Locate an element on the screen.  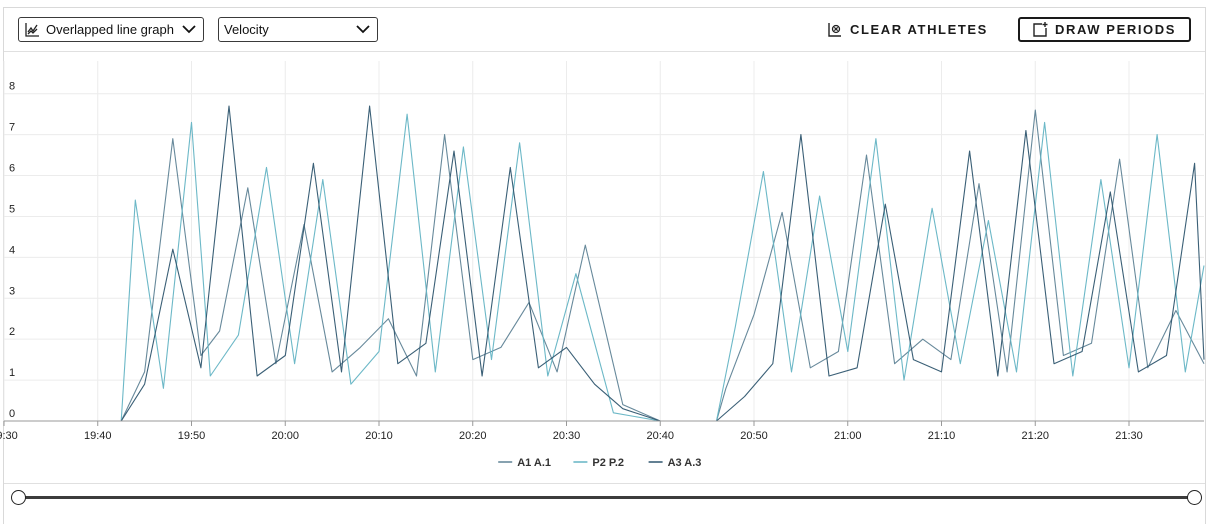
y-tick-label: 5 is located at coordinates (12, 209).